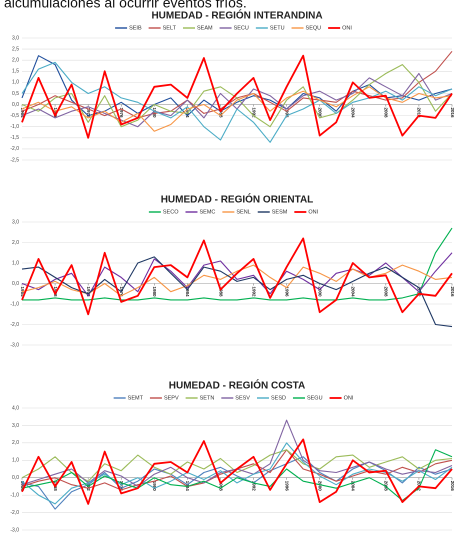 This screenshot has height=538, width=460. Describe the element at coordinates (237, 199) in the screenshot. I see `chart-title: HUMEDAD - REGIÓN ORIENTAL` at that location.